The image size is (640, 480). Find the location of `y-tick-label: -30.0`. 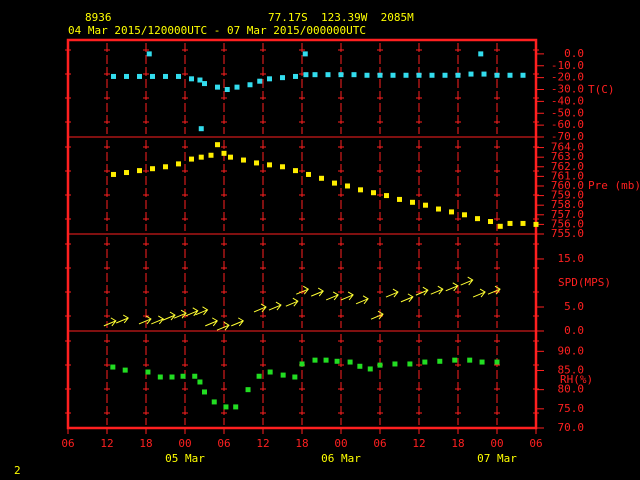

y-tick-label: -30.0 is located at coordinates (567, 89).